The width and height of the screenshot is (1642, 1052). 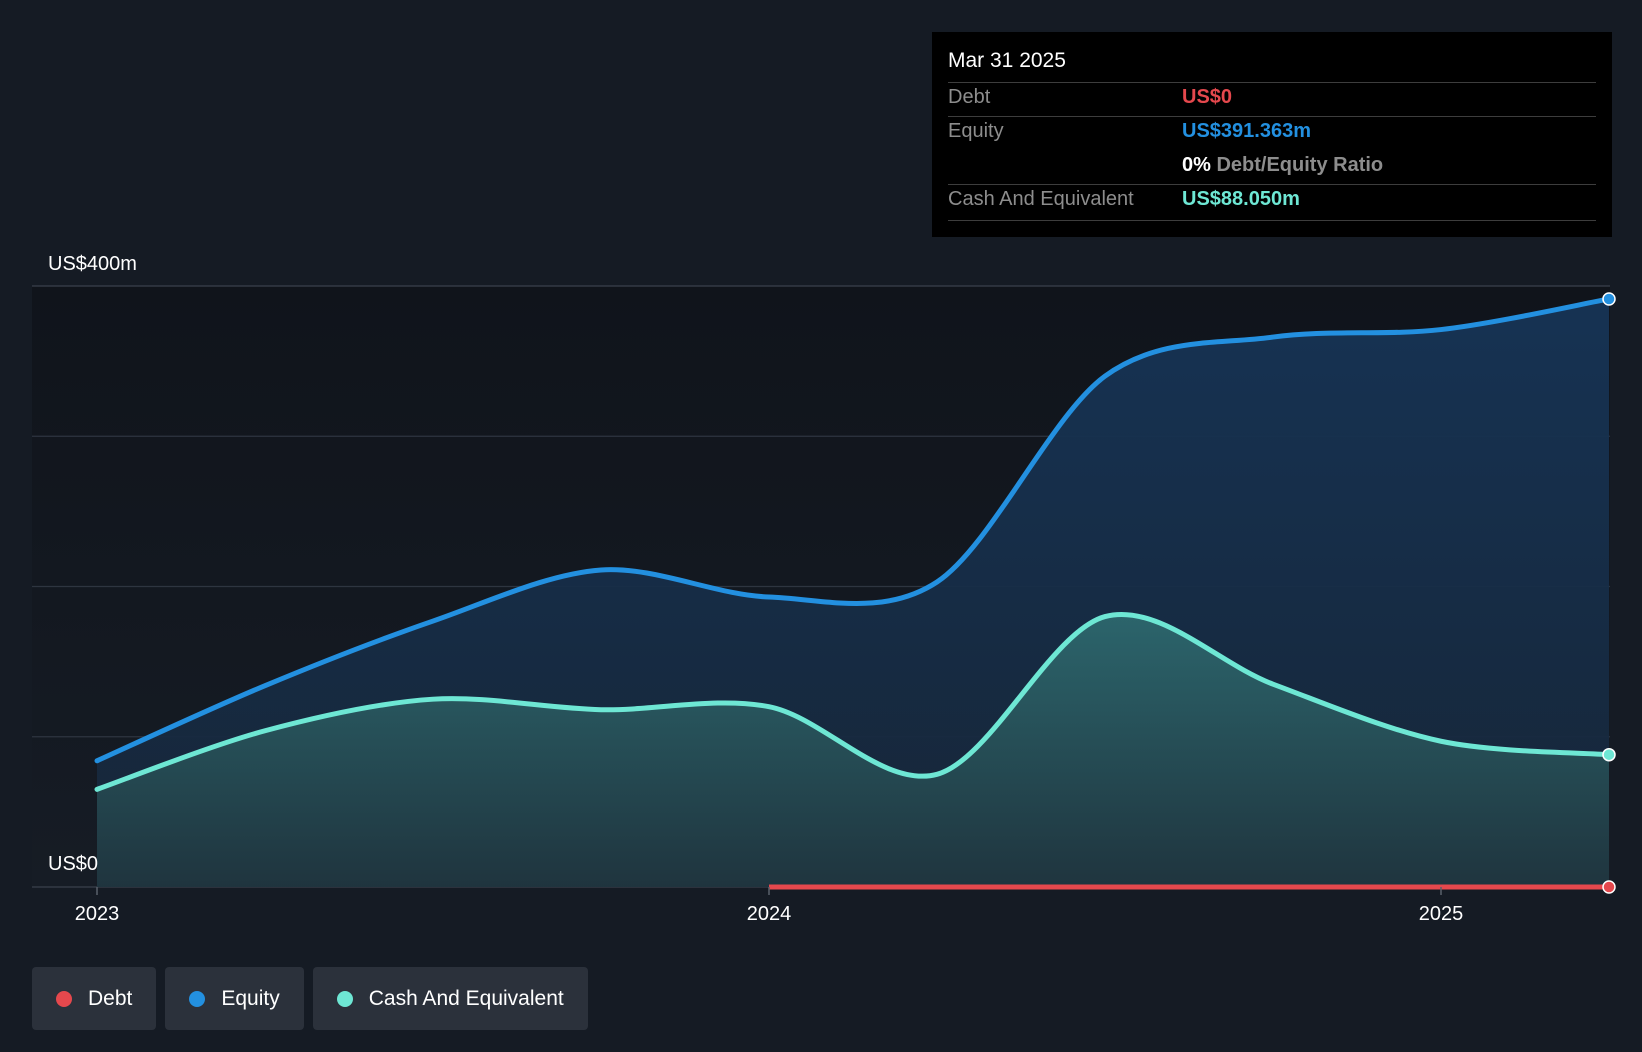 What do you see at coordinates (250, 998) in the screenshot?
I see `legend-label: Equity` at bounding box center [250, 998].